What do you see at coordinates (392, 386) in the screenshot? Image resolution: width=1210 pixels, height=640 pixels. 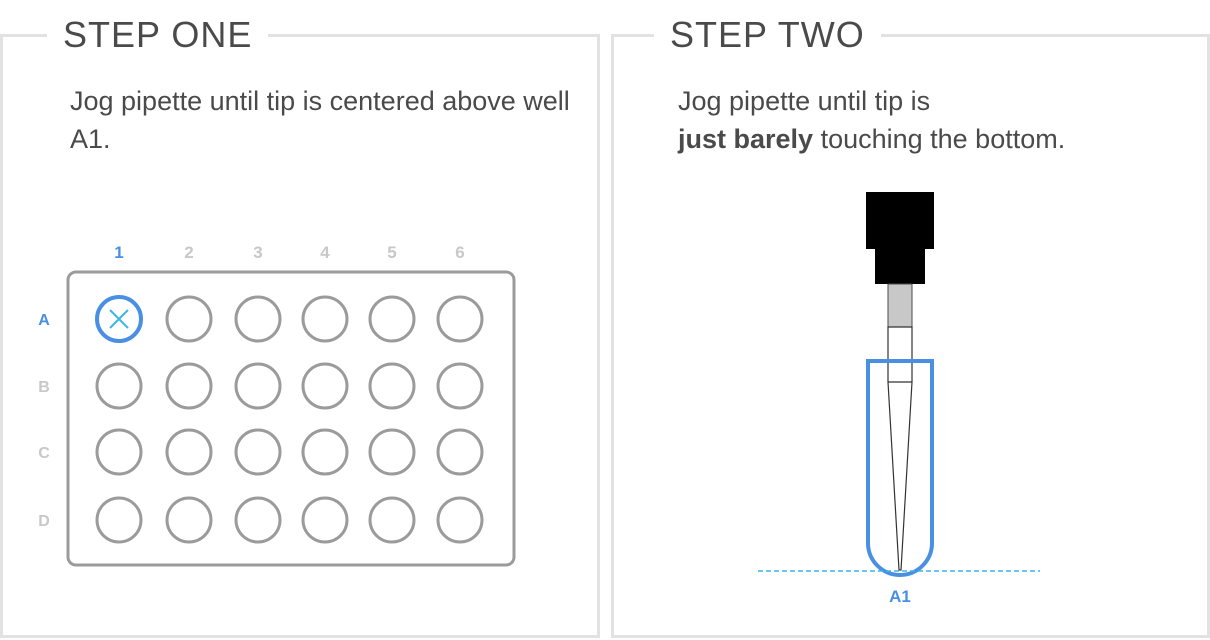 I see `well-b5` at bounding box center [392, 386].